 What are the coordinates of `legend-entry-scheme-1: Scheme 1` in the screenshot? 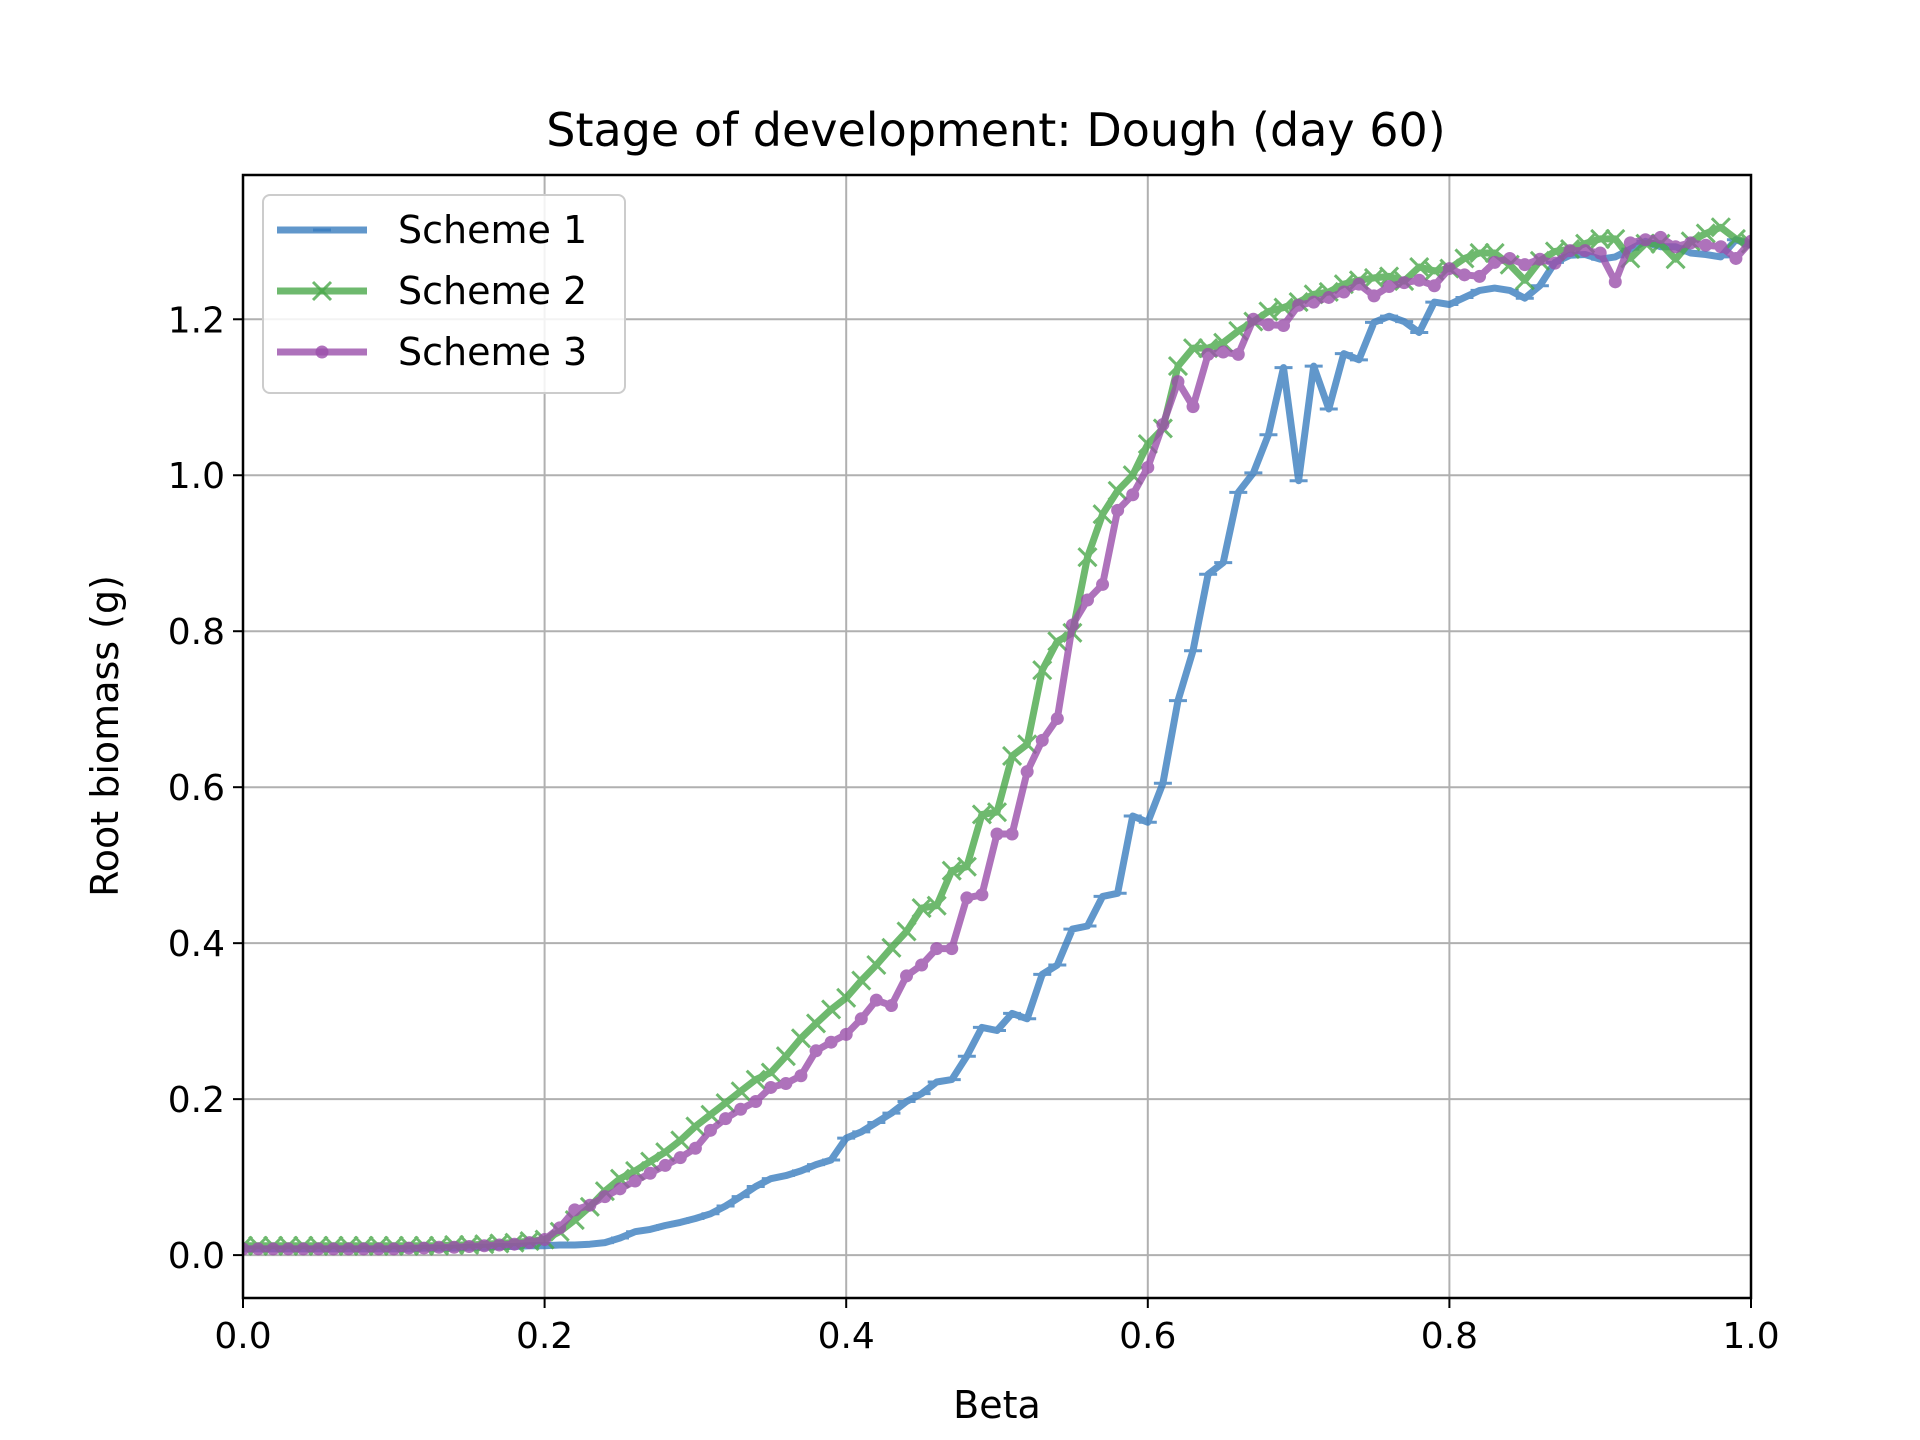 It's located at (432, 230).